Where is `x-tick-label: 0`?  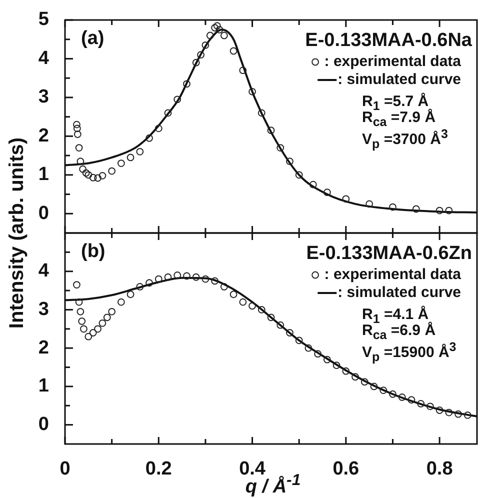
x-tick-label: 0 is located at coordinates (65, 469).